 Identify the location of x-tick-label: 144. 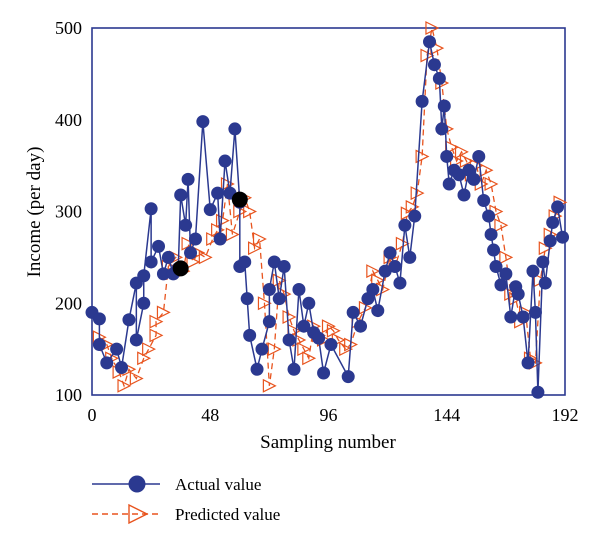
(446, 415).